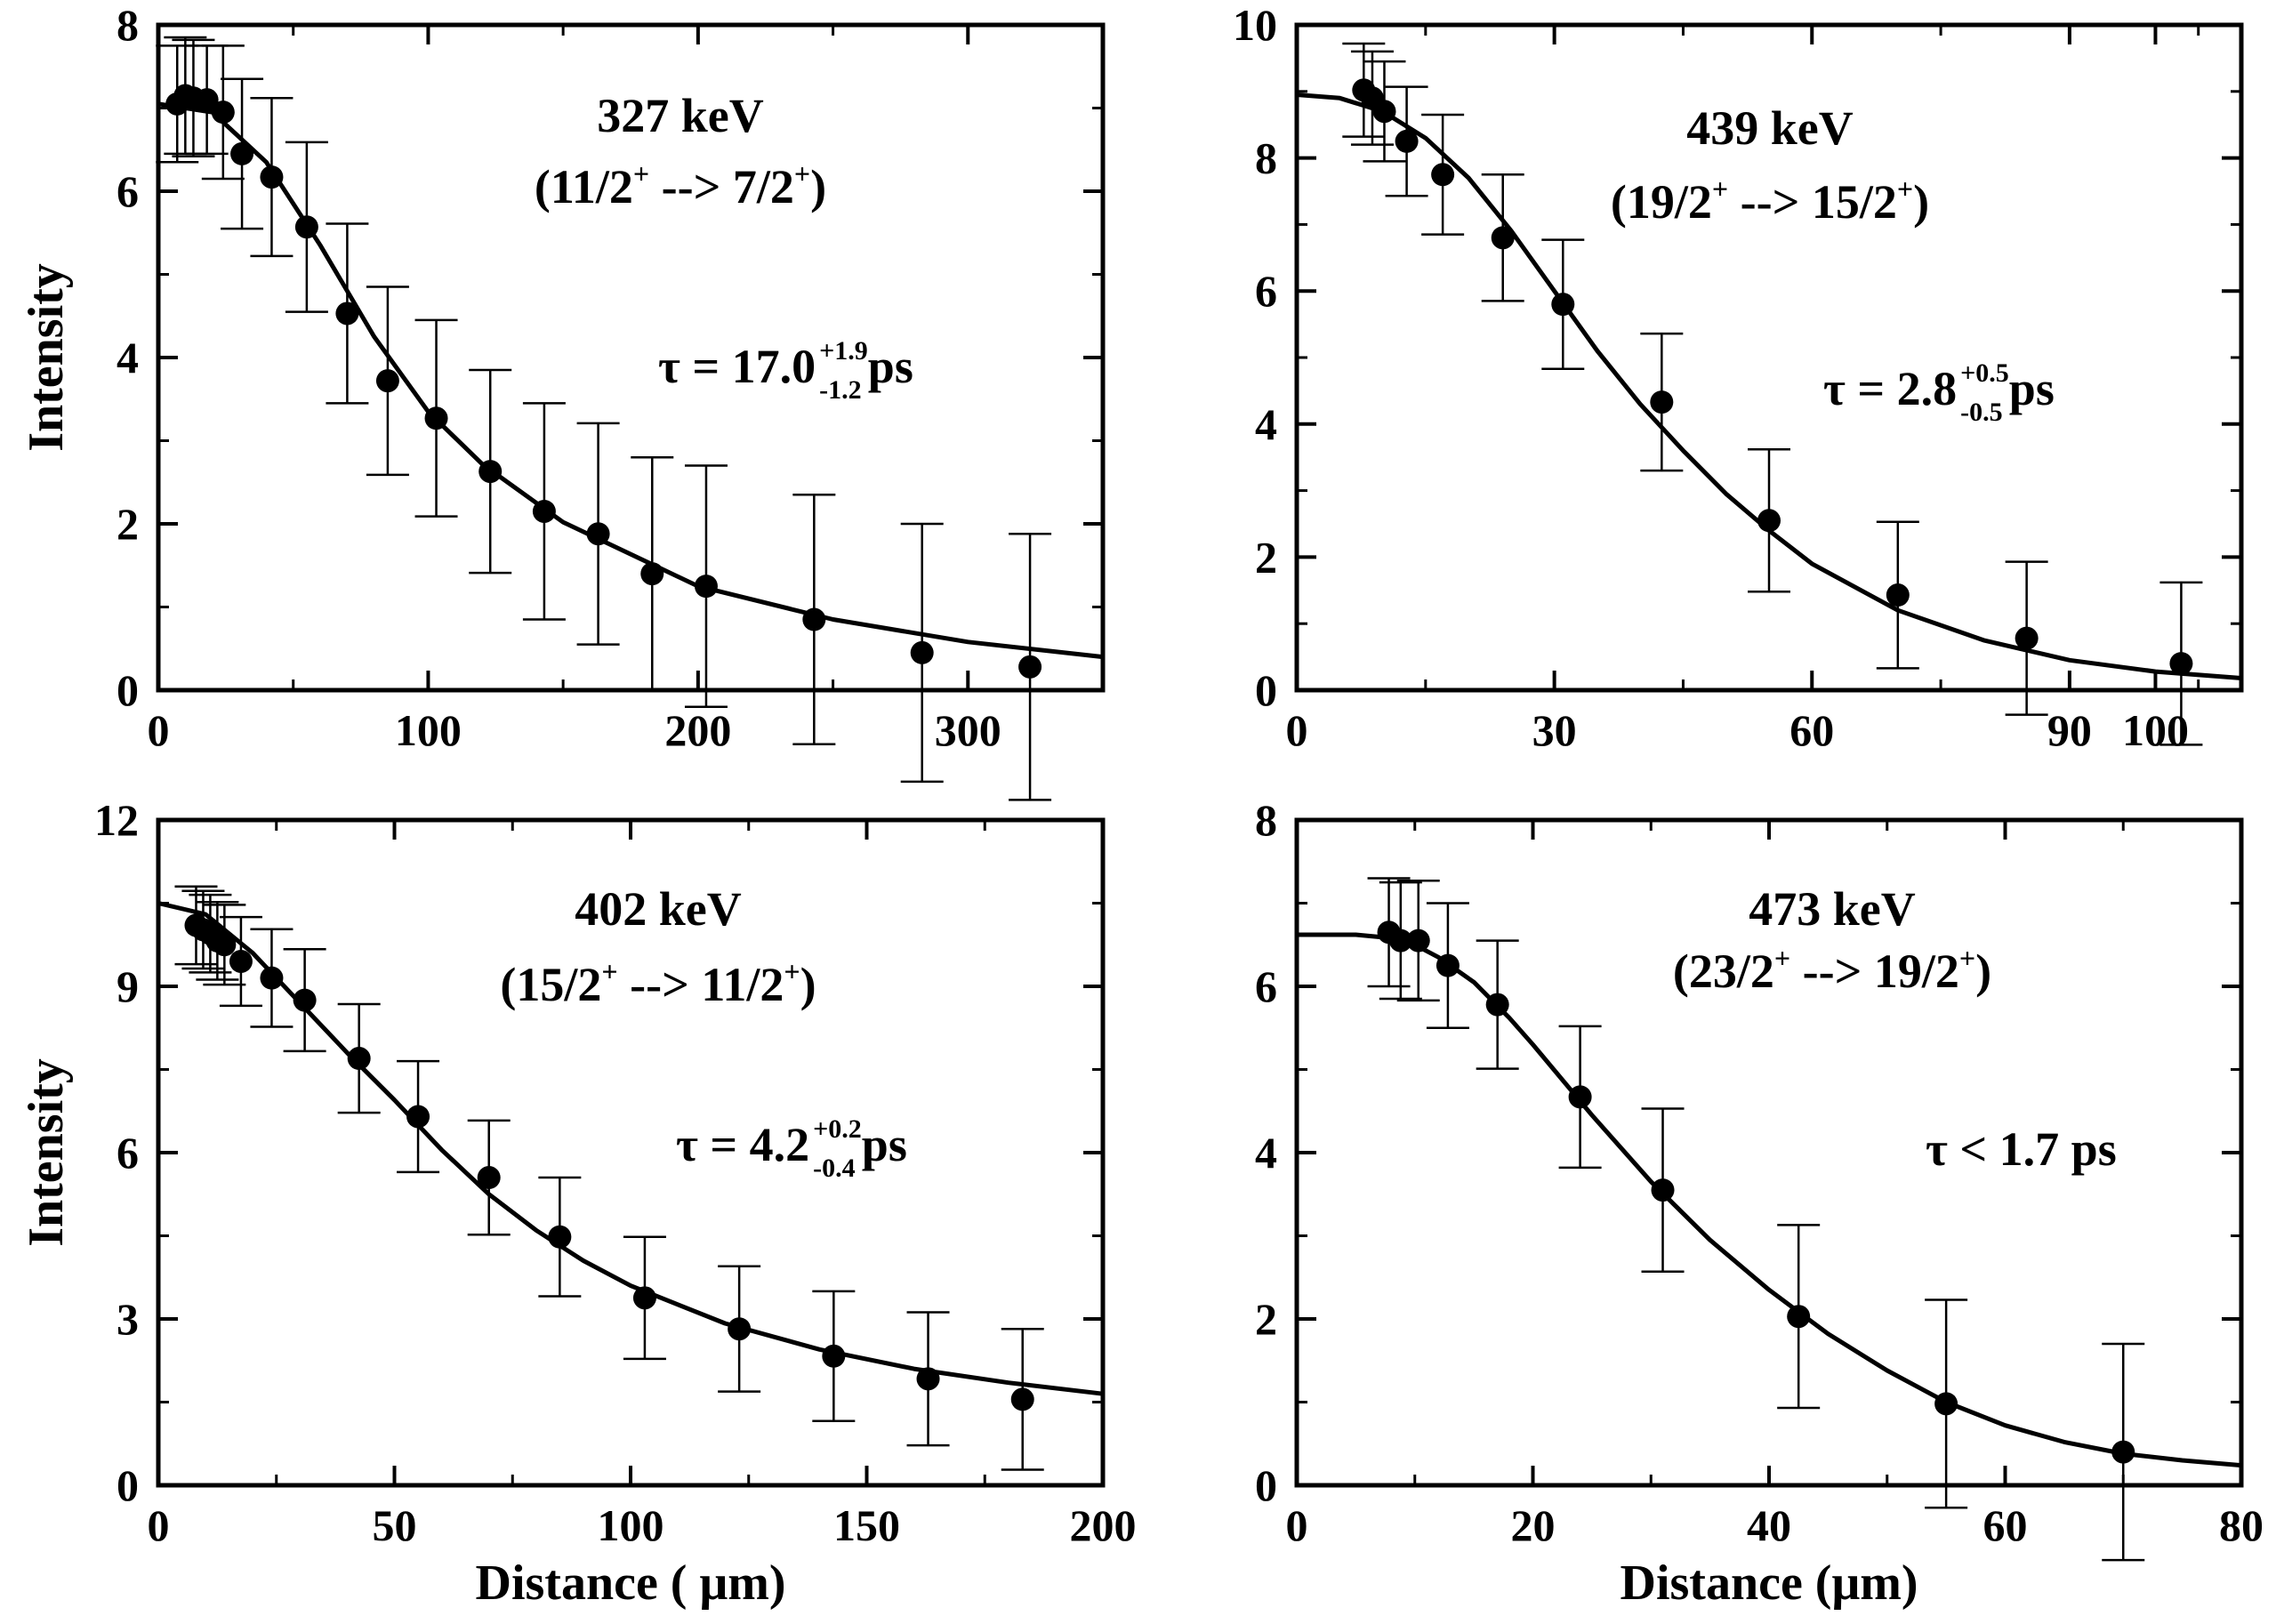  Describe the element at coordinates (1770, 1583) in the screenshot. I see `x-axis-title: Distance (μm)` at that location.